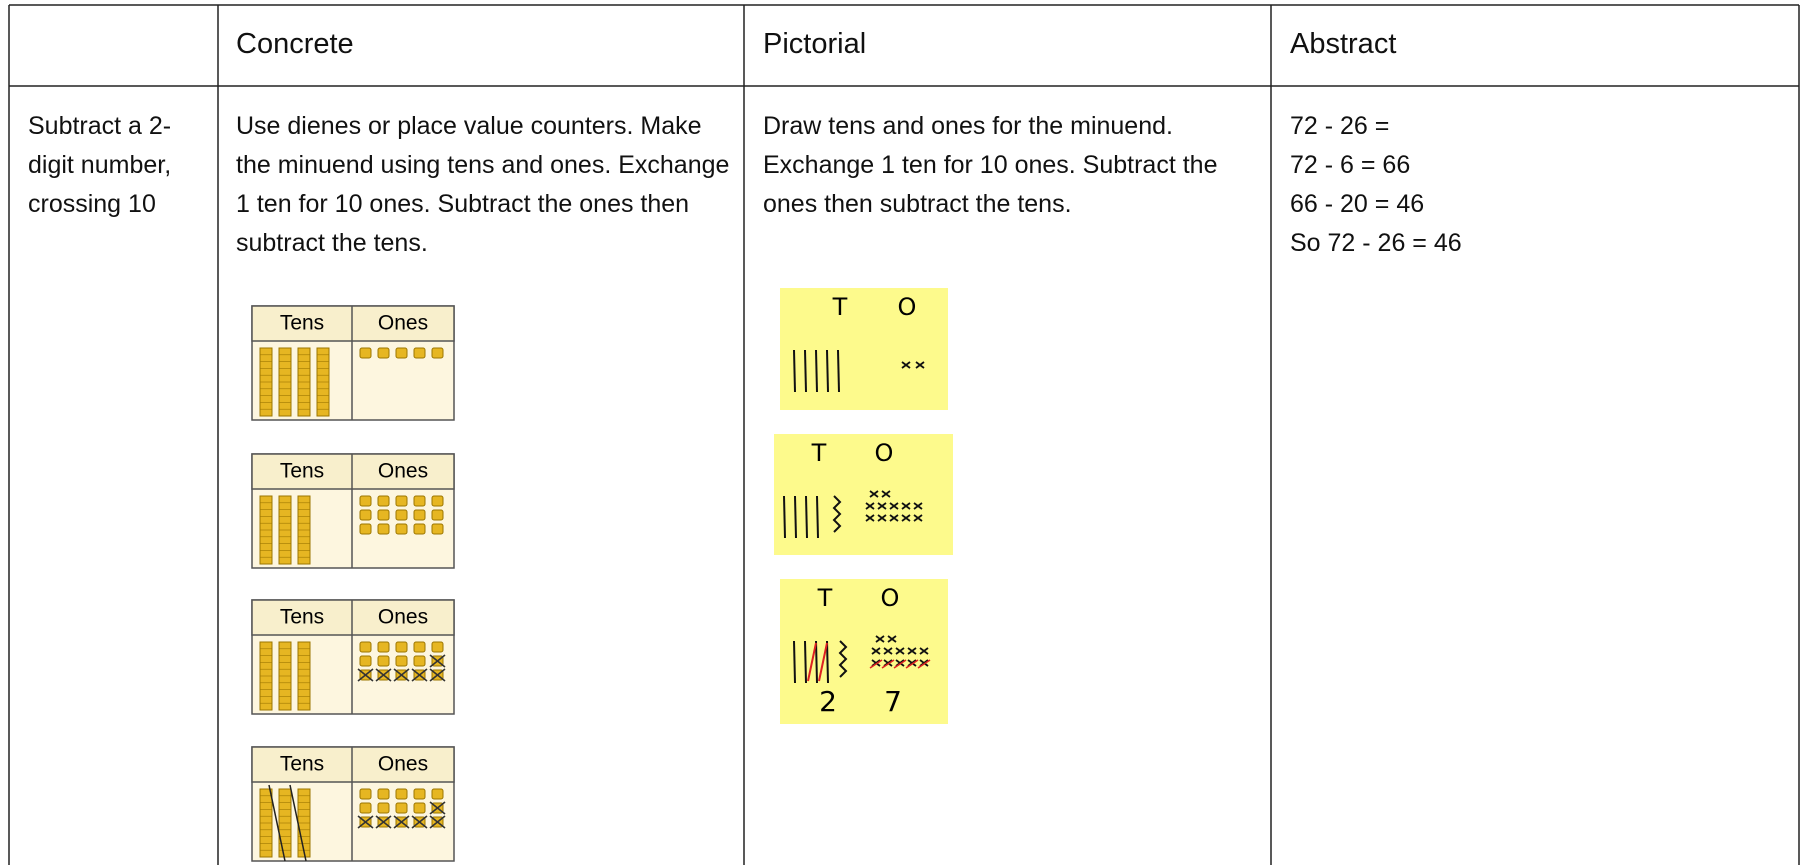 The image size is (1801, 865). Describe the element at coordinates (1357, 204) in the screenshot. I see `abstract-line: 66 - 20 = 46` at that location.